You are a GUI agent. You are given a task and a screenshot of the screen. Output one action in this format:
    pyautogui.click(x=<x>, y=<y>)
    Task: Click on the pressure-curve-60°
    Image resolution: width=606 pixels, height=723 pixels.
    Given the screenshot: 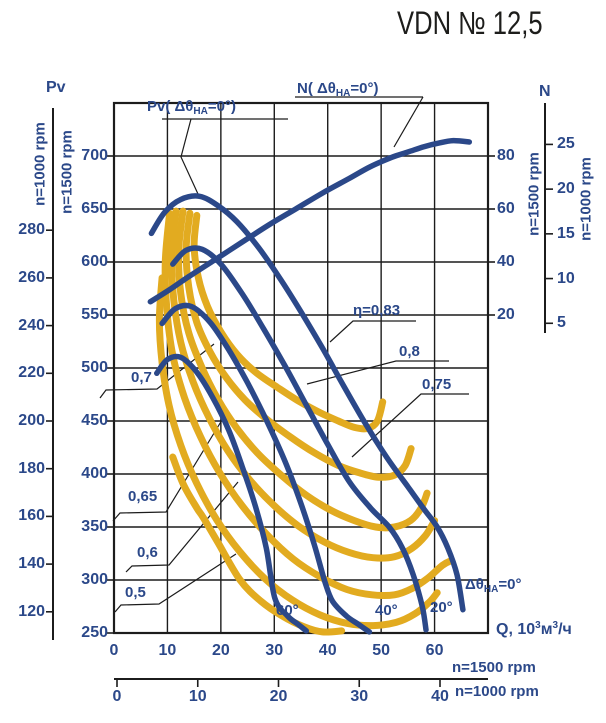 What is the action you would take?
    pyautogui.click(x=231, y=493)
    